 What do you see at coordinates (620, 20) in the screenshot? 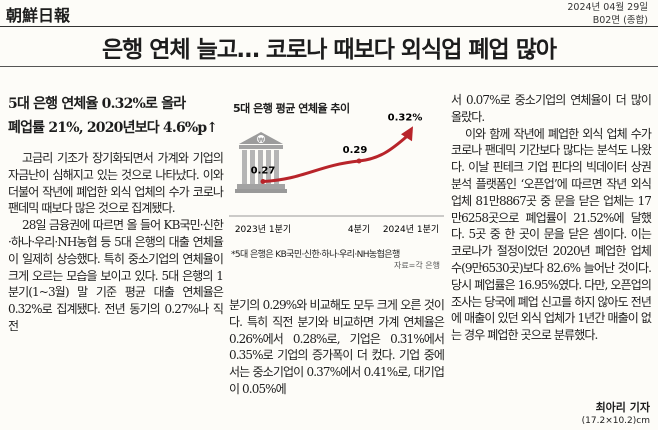
I see `page-number: B02면 (종합)` at bounding box center [620, 20].